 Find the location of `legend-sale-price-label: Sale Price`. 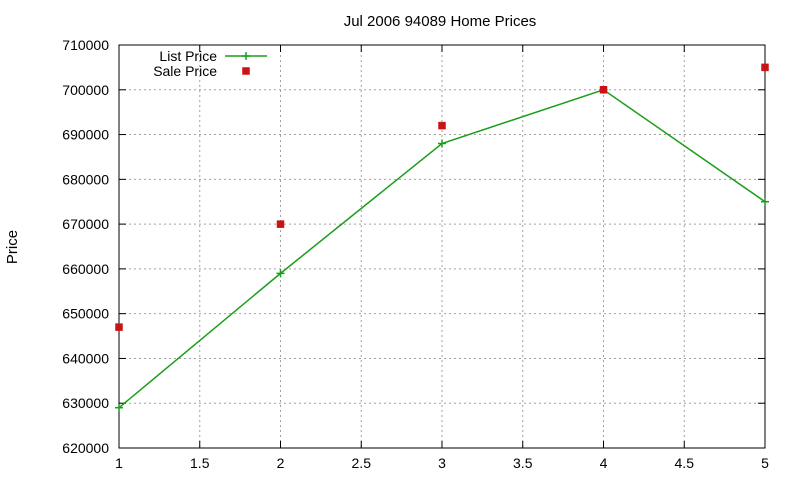

legend-sale-price-label: Sale Price is located at coordinates (185, 71).